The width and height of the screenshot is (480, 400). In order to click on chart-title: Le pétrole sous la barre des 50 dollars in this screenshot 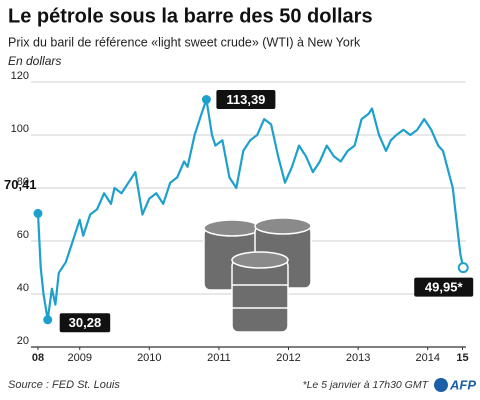, I will do `click(190, 16)`.